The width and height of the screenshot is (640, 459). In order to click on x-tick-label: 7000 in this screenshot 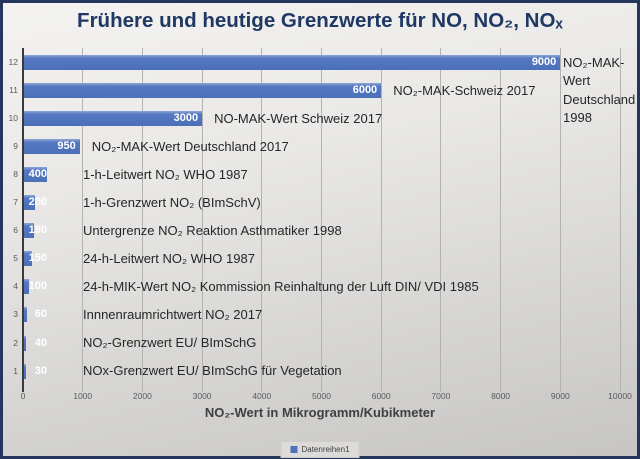, I will do `click(441, 396)`.